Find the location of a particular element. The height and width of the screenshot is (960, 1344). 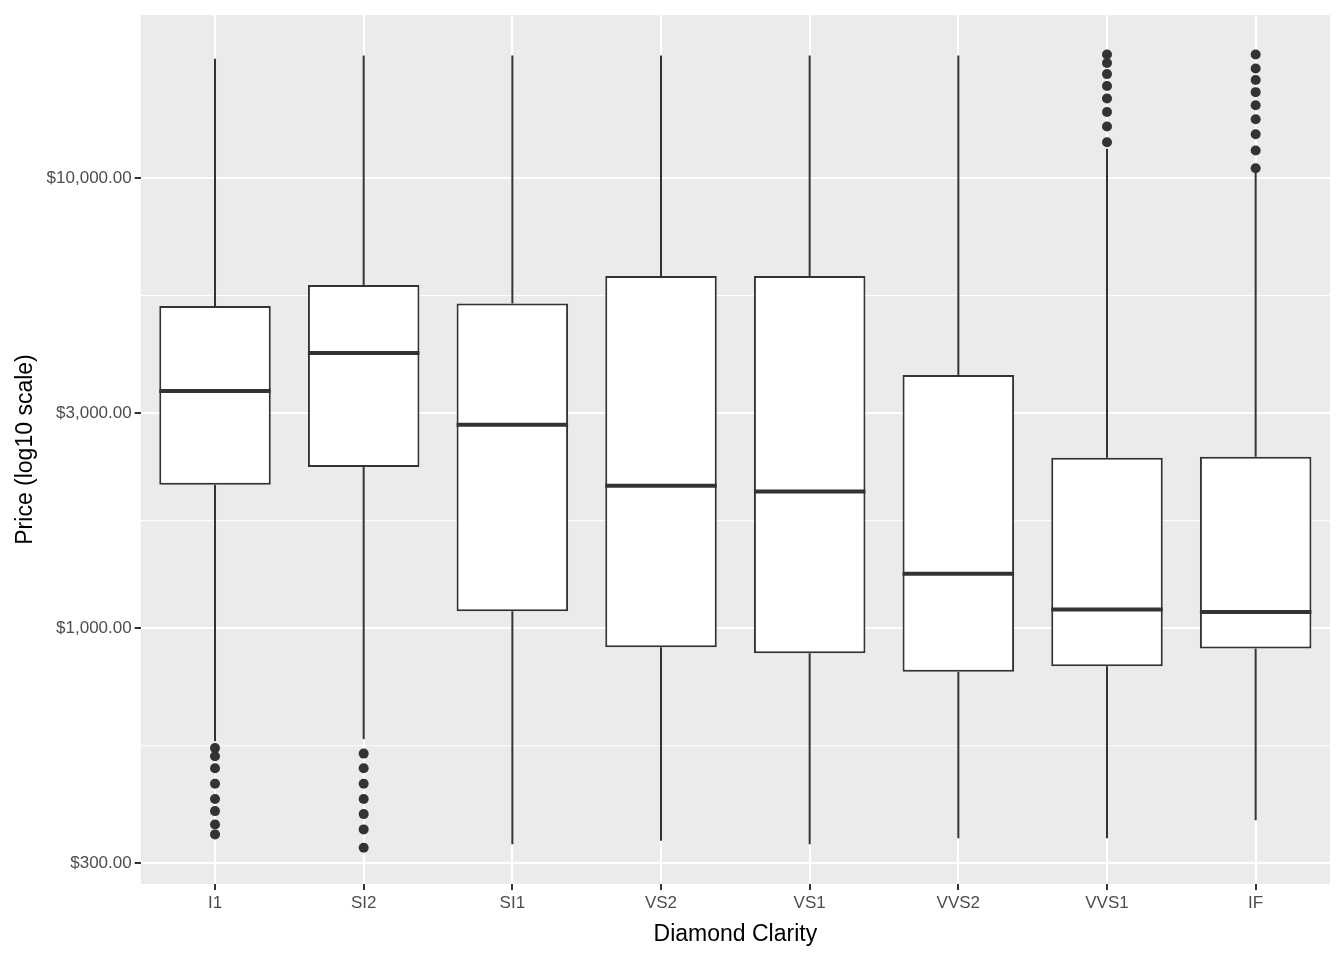

x-tick-label: VVS1 is located at coordinates (1107, 902).